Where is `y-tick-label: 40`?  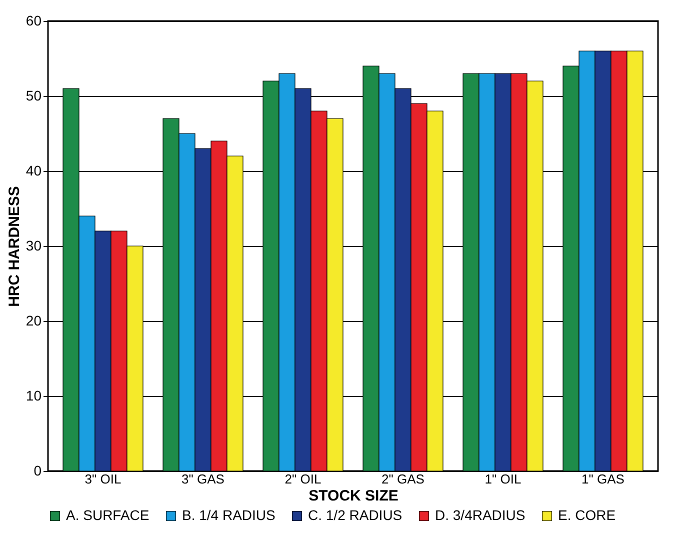
y-tick-label: 40 is located at coordinates (34, 170).